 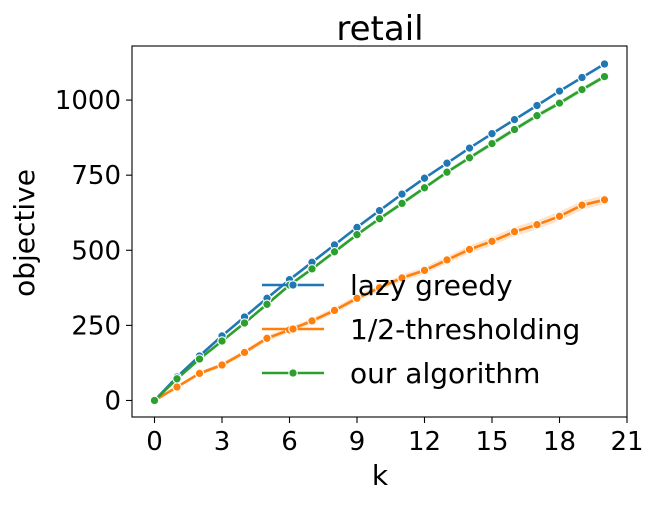 What do you see at coordinates (465, 329) in the screenshot?
I see `legend-label-series-2: 1/2-thresholding` at bounding box center [465, 329].